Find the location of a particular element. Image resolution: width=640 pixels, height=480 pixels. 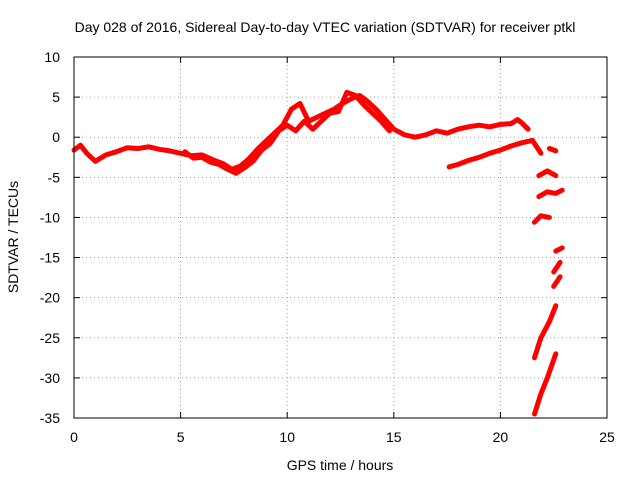

y-tick-label: -10 is located at coordinates (50, 217).